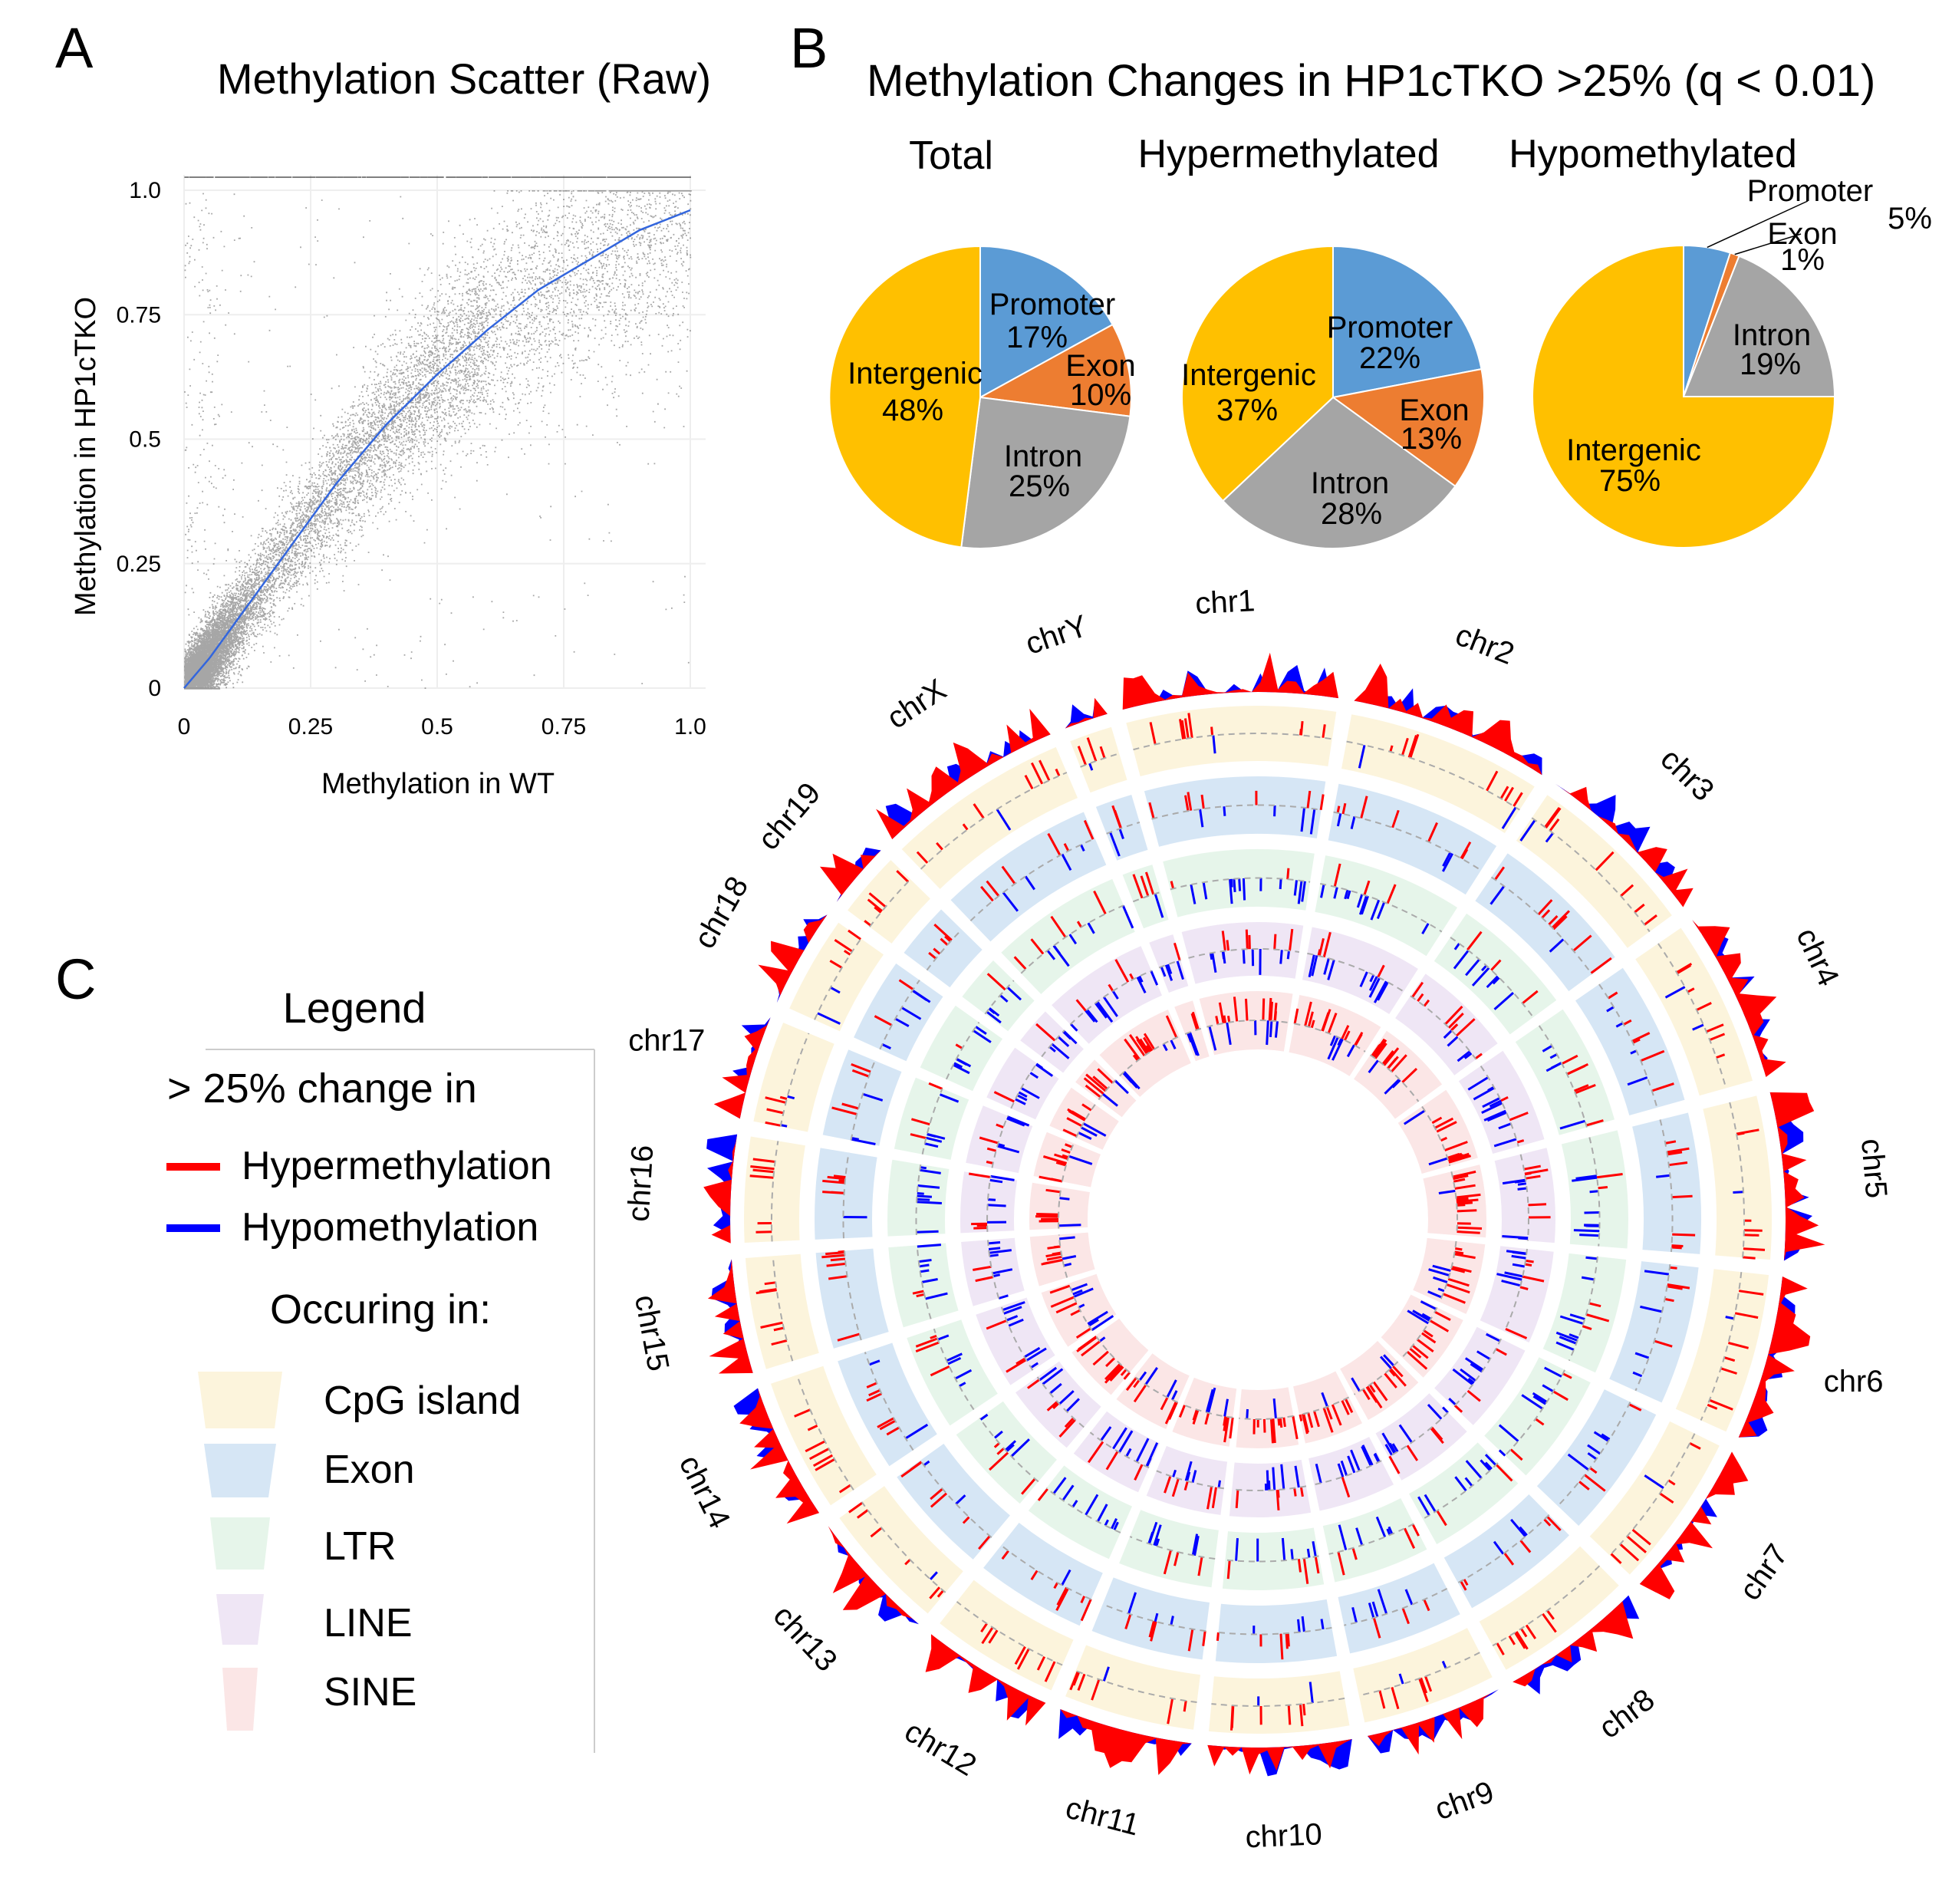 This screenshot has height=1904, width=1952. What do you see at coordinates (437, 449) in the screenshot?
I see `scatter-fit-curve` at bounding box center [437, 449].